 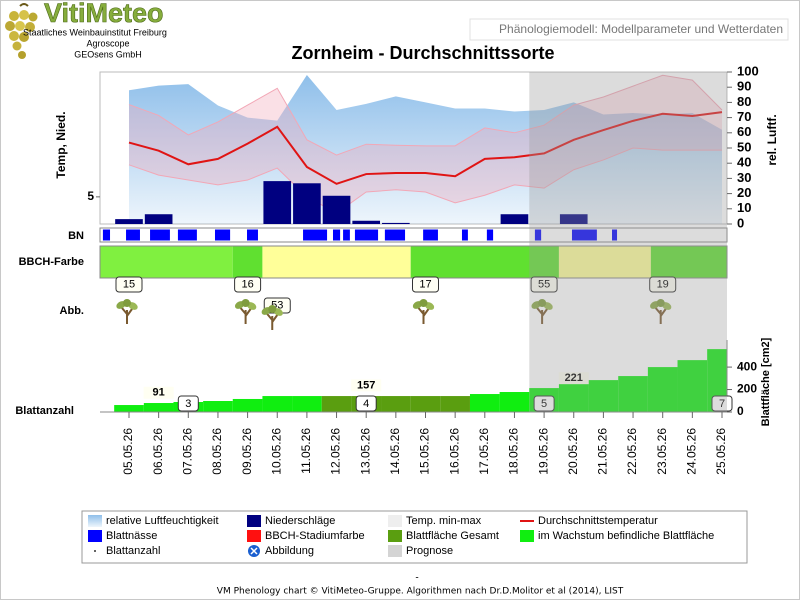 What do you see at coordinates (740, 222) in the screenshot?
I see `y2-tick-label: 0` at bounding box center [740, 222].